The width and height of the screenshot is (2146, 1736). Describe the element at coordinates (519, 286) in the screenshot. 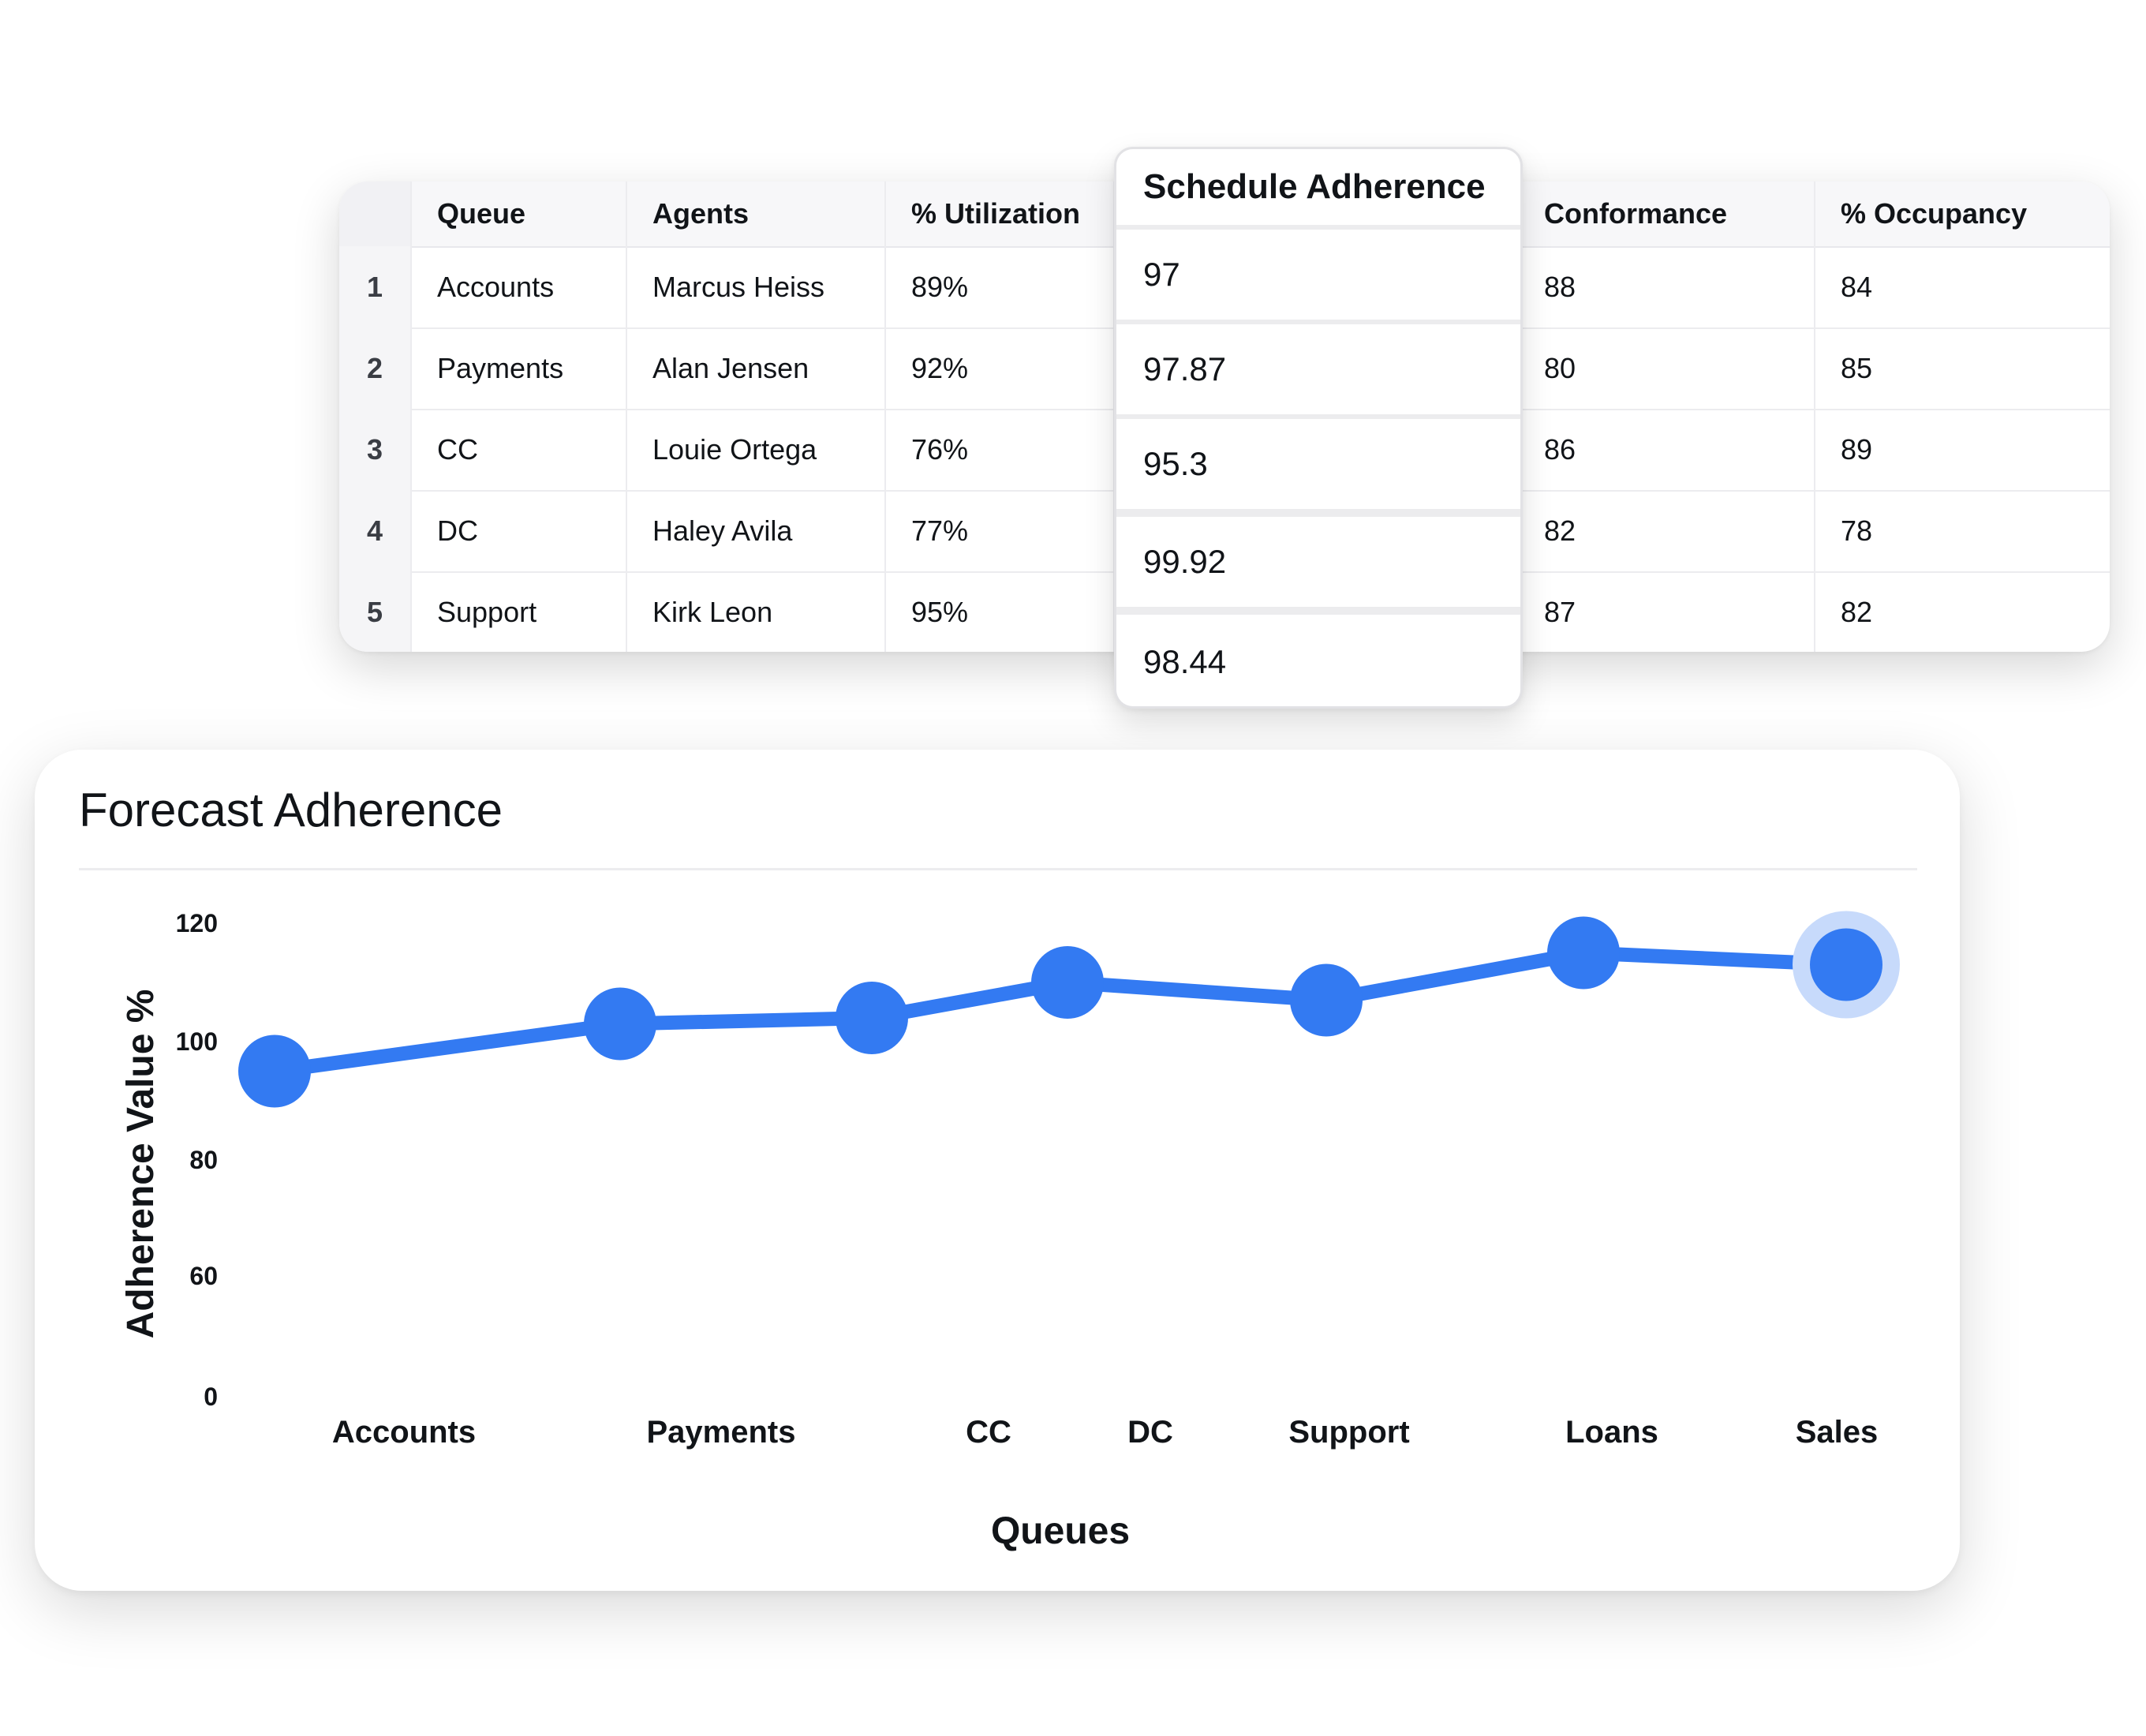

I see `queue-cell: Accounts` at that location.